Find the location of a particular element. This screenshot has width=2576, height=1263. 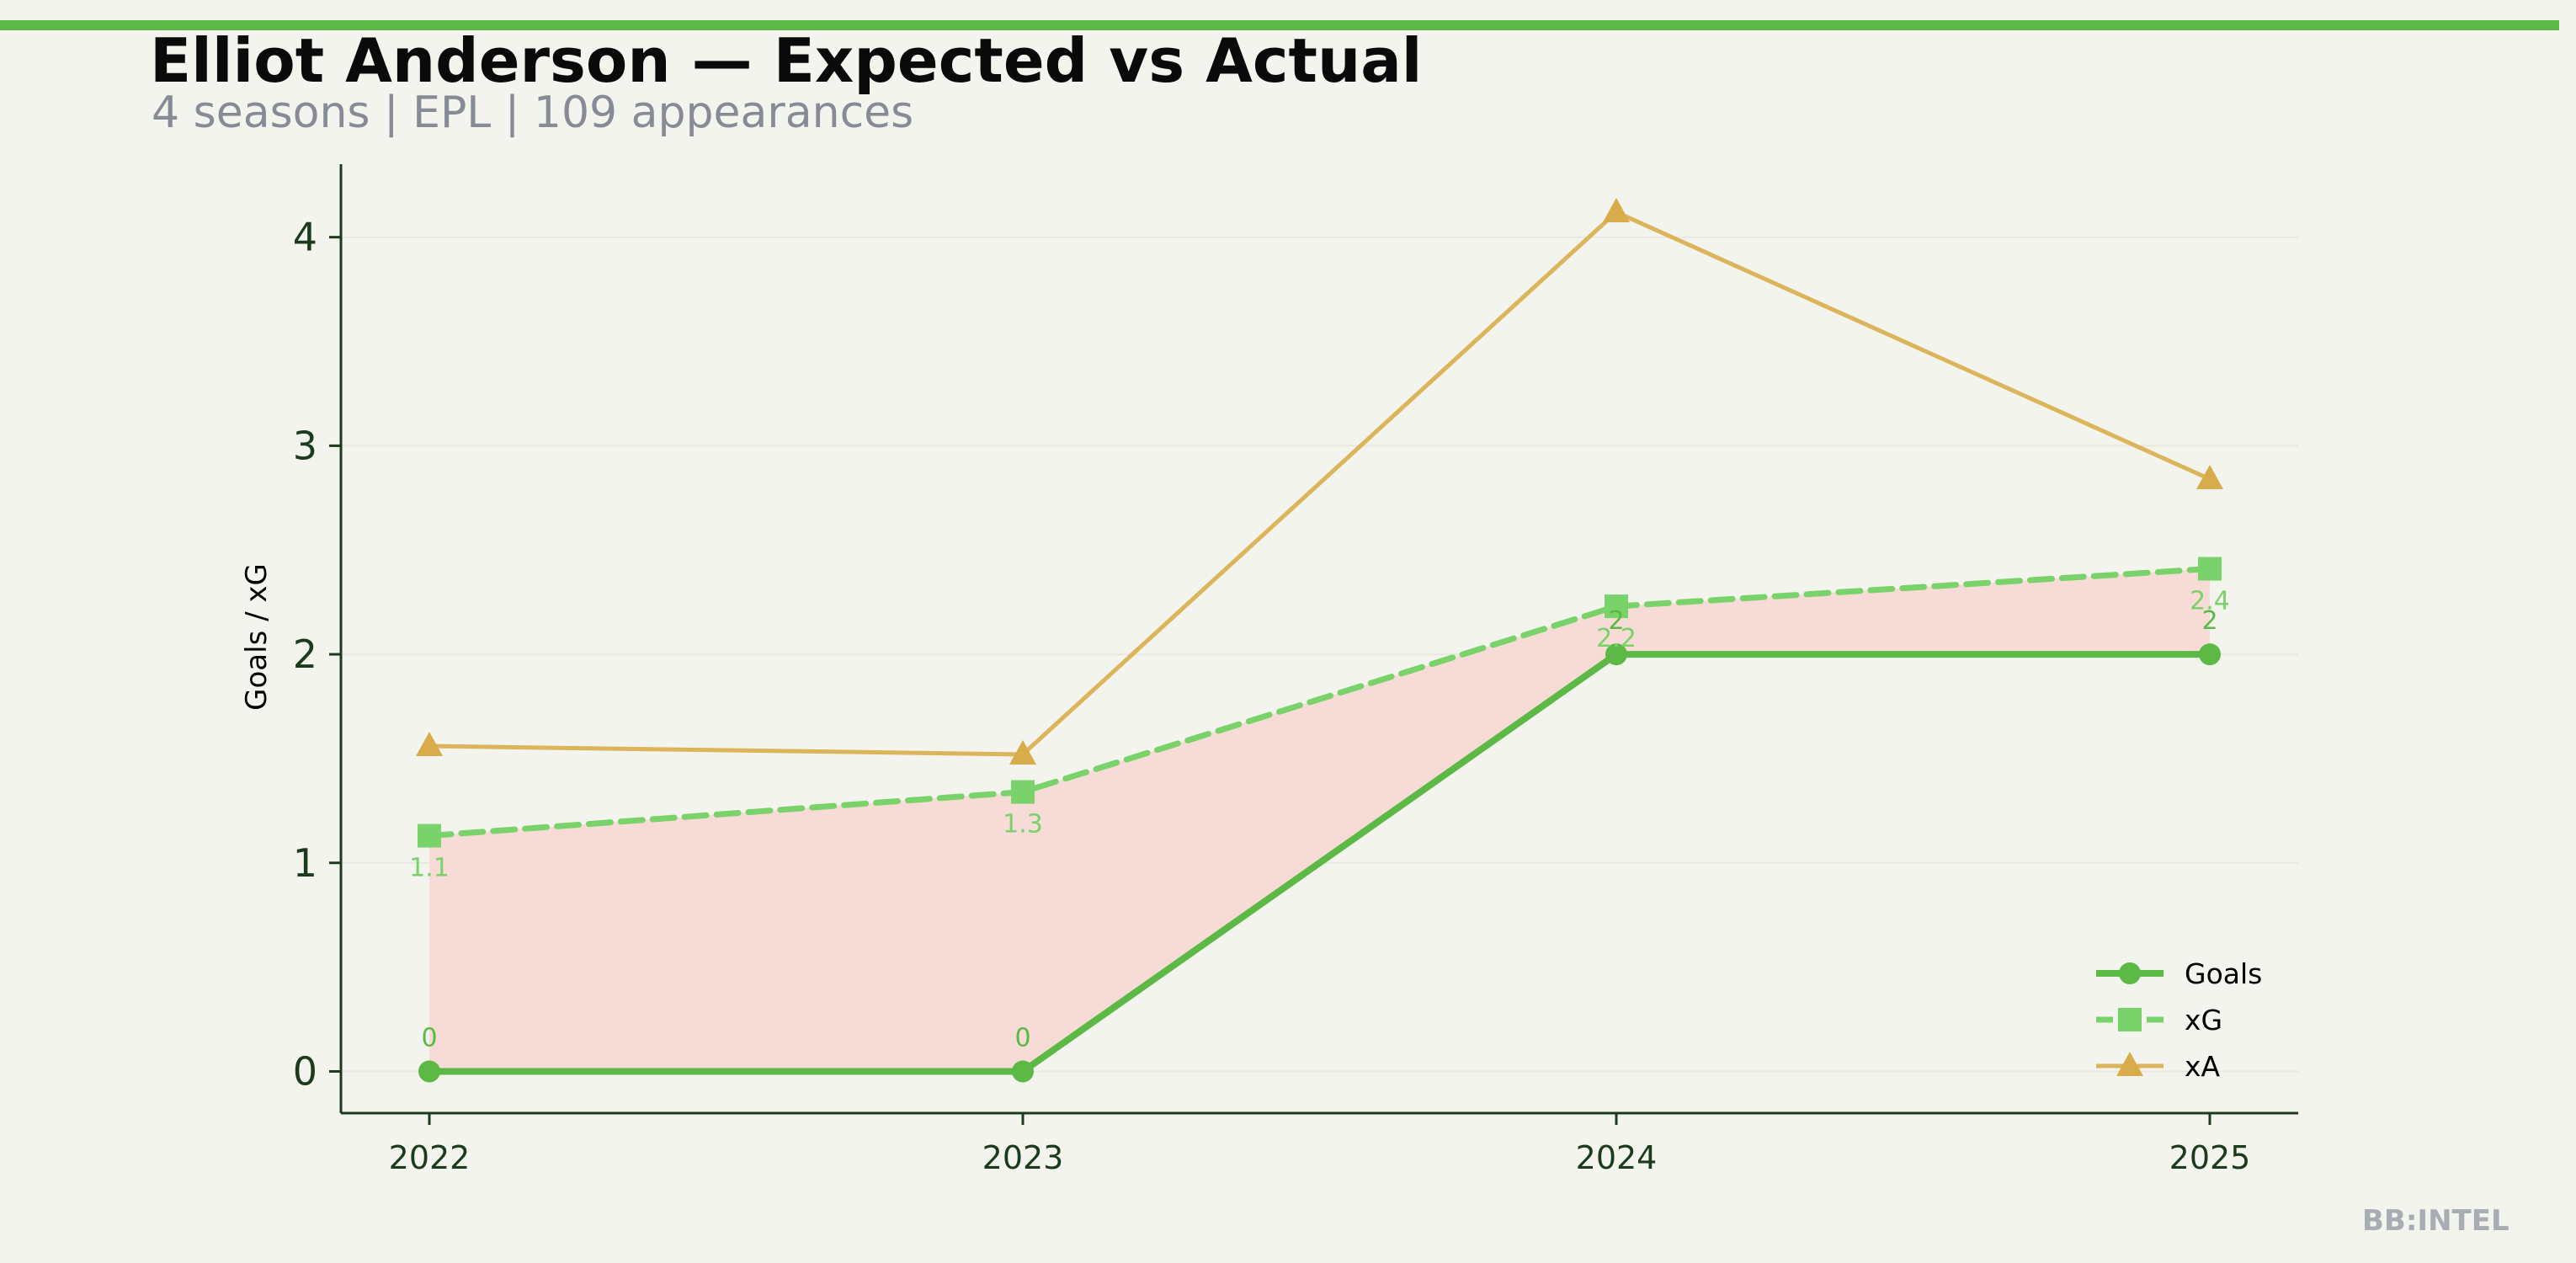

chart-subtitle: 4 seasons | EPL | 109 appearances is located at coordinates (533, 113).